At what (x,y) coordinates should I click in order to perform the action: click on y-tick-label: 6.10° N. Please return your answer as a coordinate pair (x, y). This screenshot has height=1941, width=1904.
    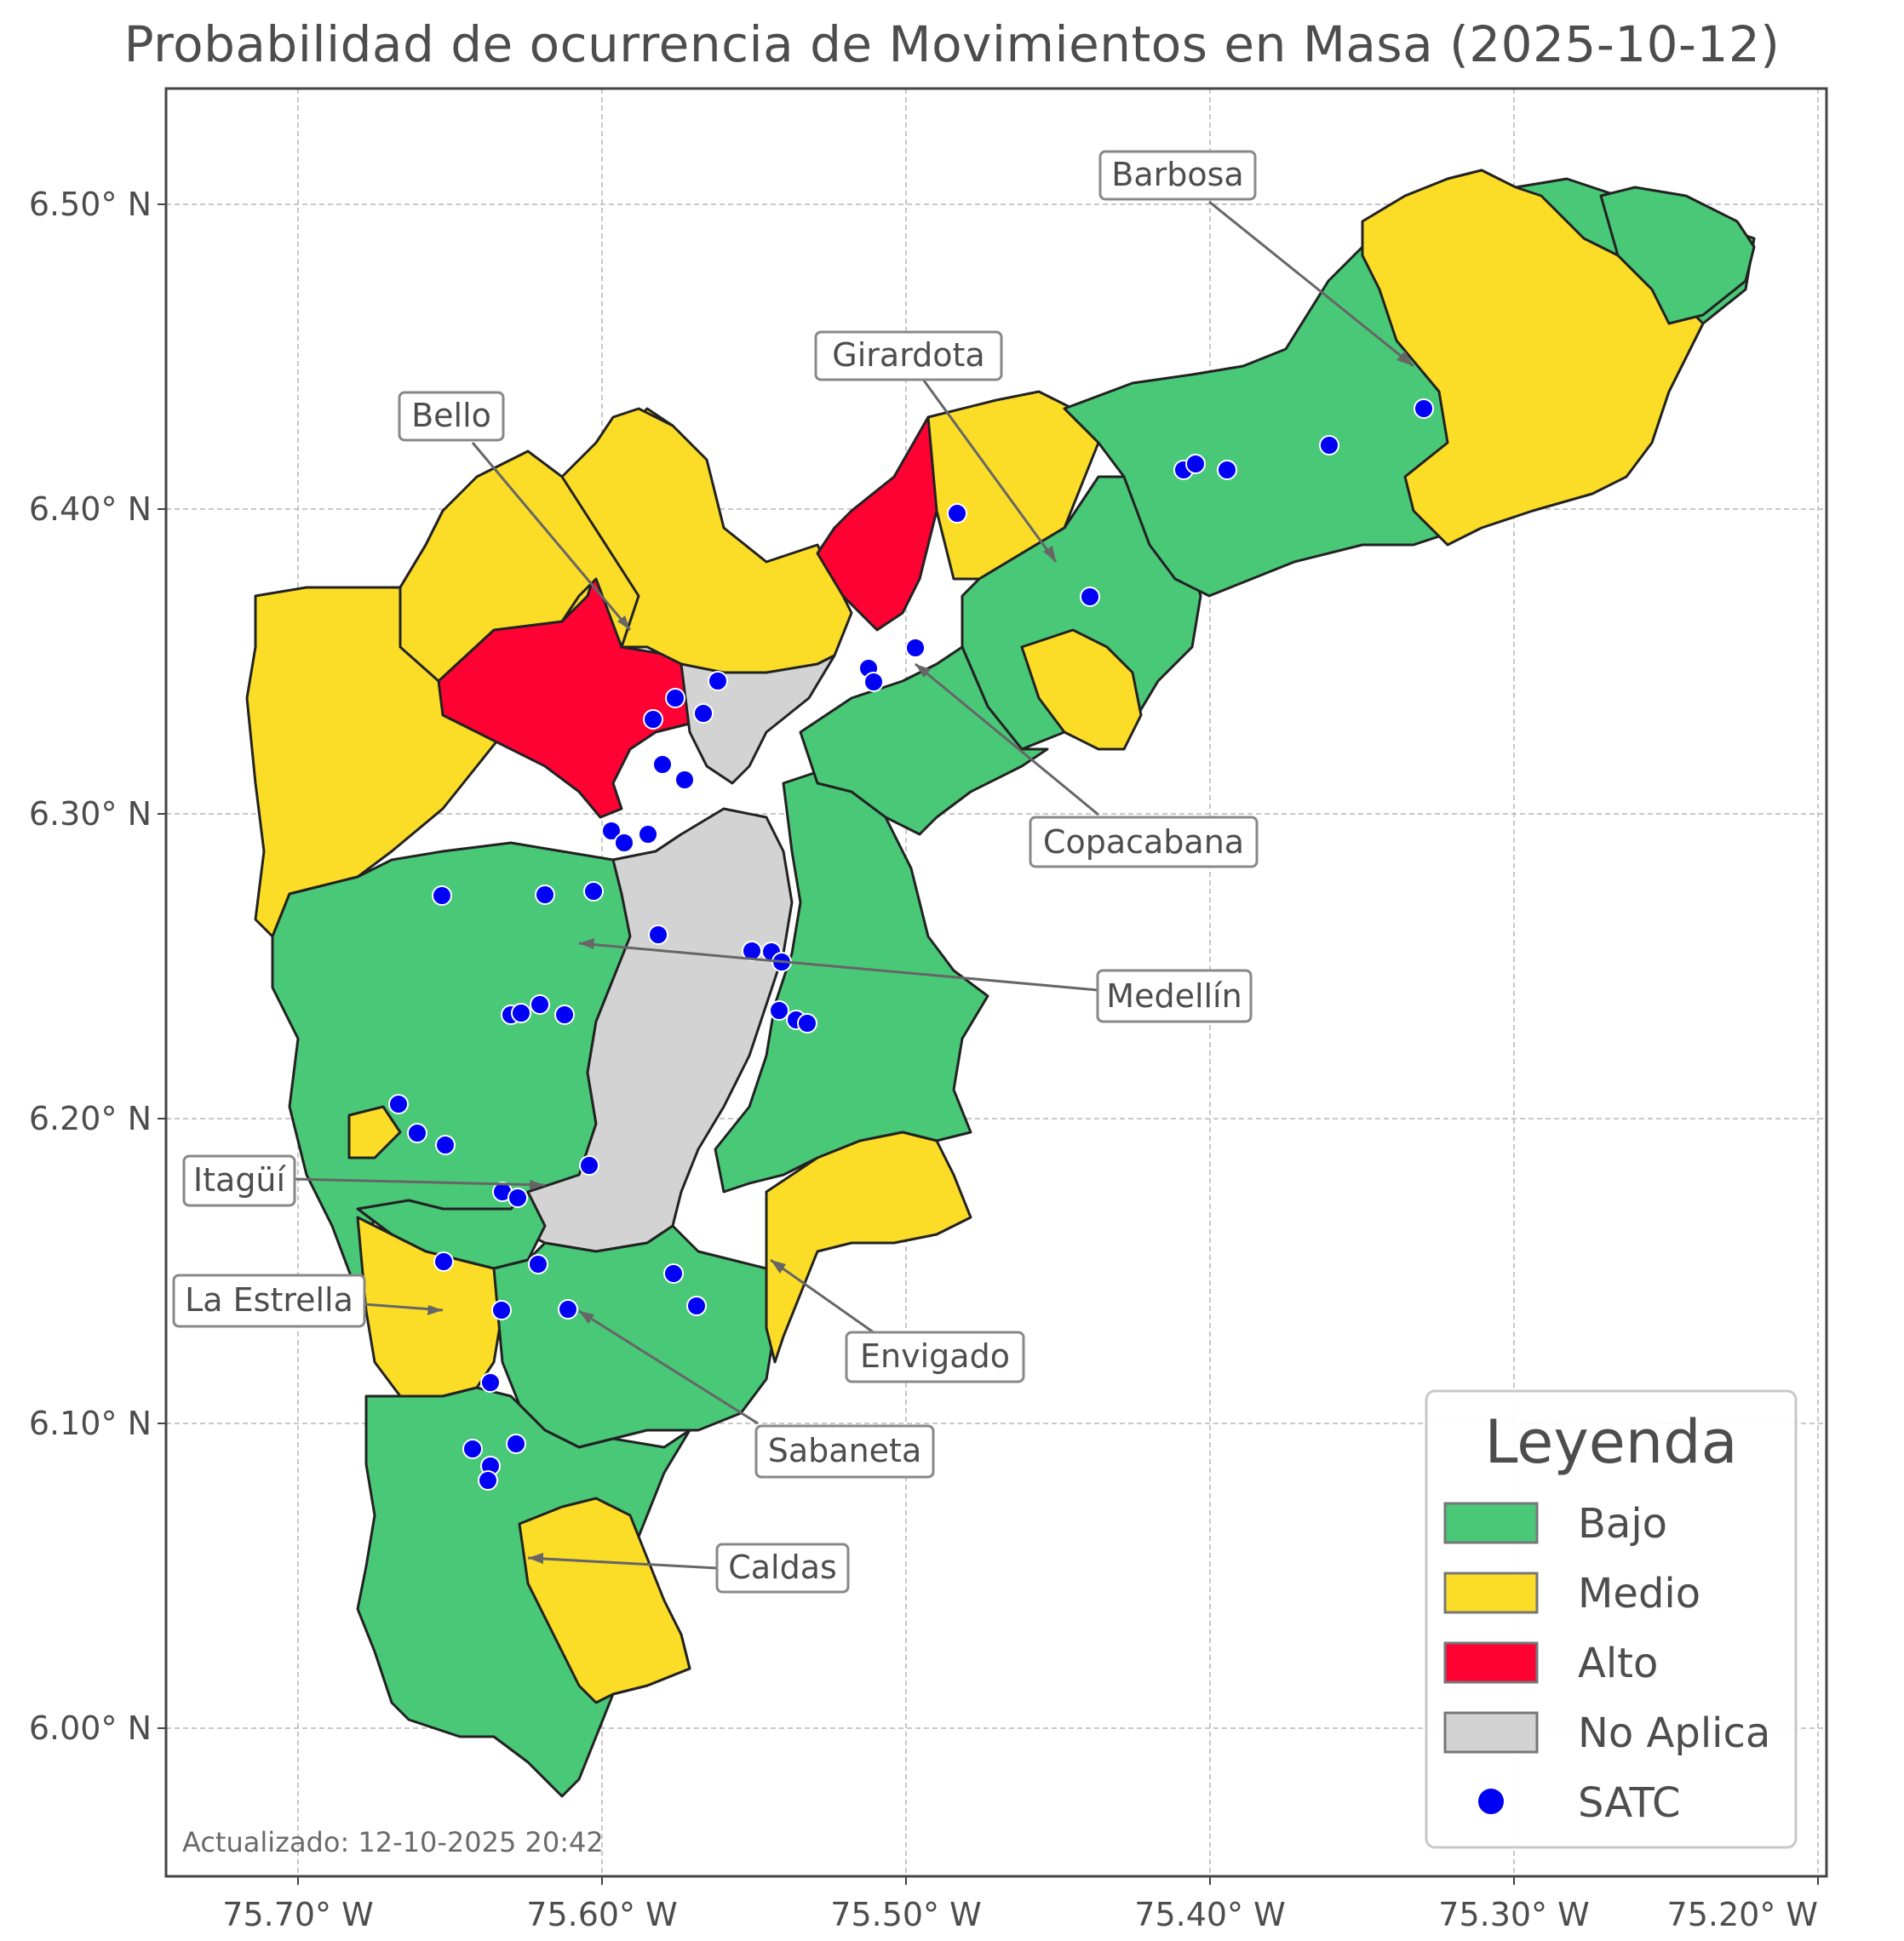
    Looking at the image, I should click on (90, 1423).